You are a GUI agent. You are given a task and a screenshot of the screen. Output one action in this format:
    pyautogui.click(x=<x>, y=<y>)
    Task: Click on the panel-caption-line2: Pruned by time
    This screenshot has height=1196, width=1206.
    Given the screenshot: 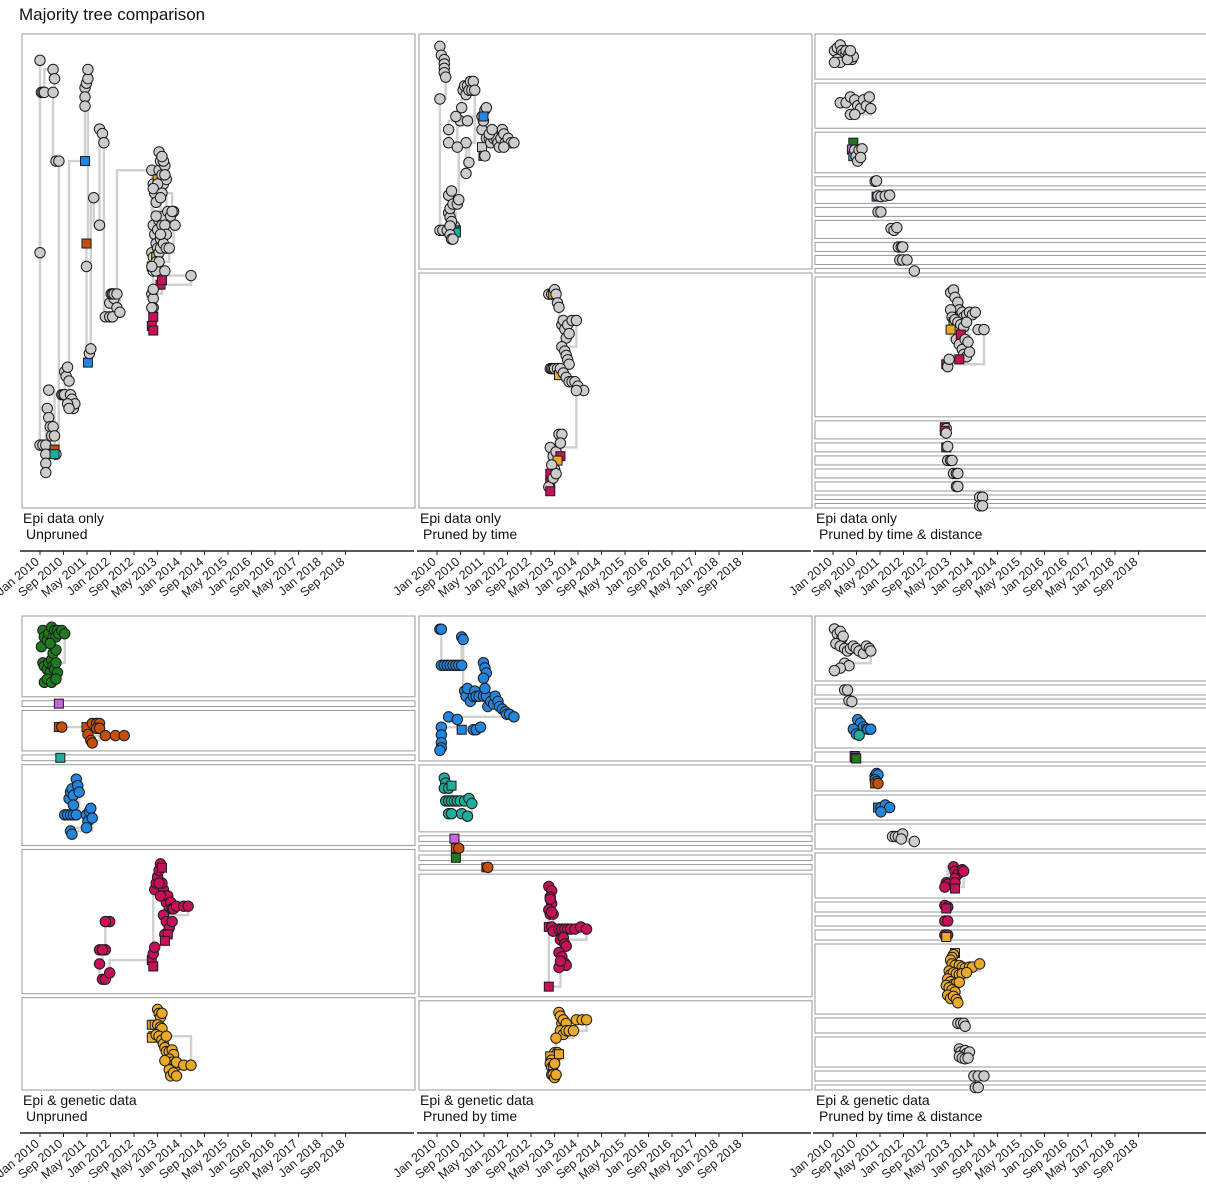 What is the action you would take?
    pyautogui.click(x=470, y=1116)
    